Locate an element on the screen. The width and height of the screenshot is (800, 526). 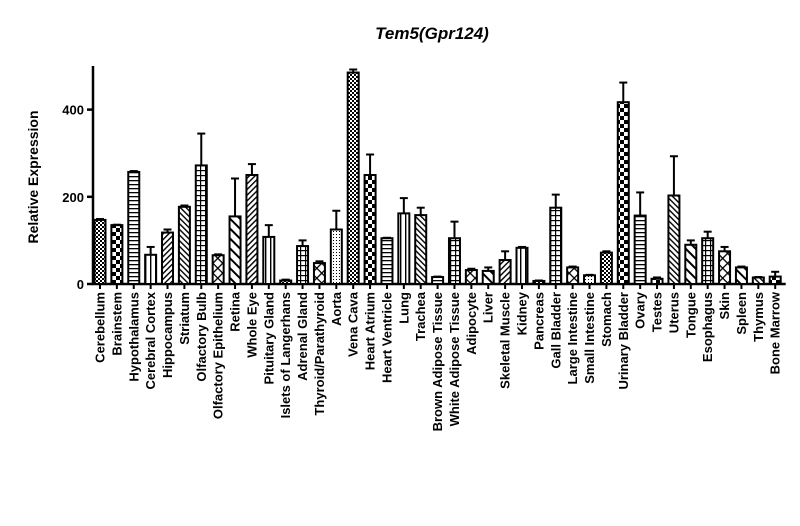
y-tick-label: 400 is located at coordinates (73, 110).